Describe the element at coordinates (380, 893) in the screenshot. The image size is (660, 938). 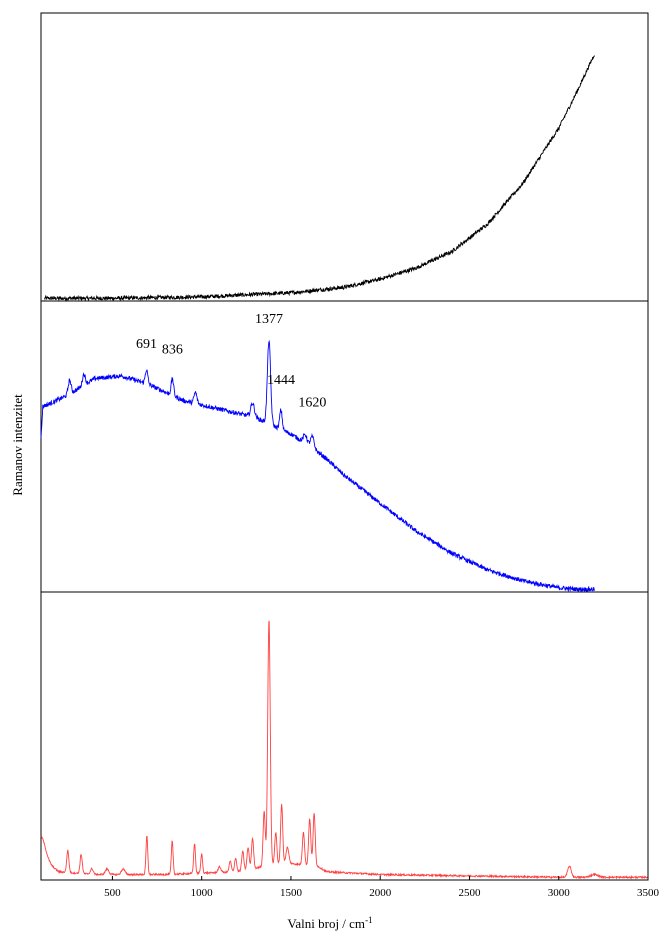
I see `x-tick-label: 2000` at that location.